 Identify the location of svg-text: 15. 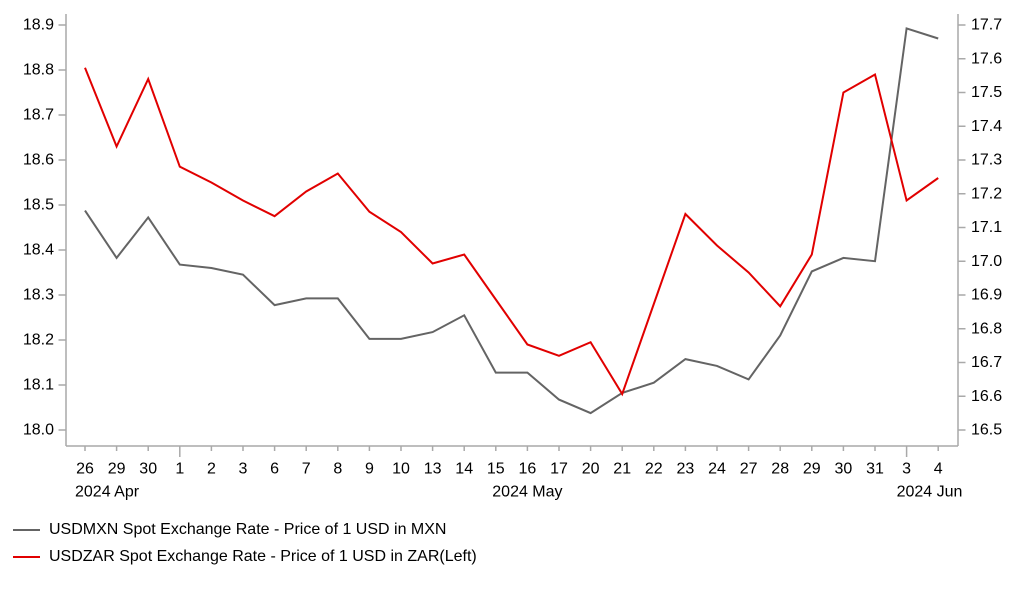
(496, 469).